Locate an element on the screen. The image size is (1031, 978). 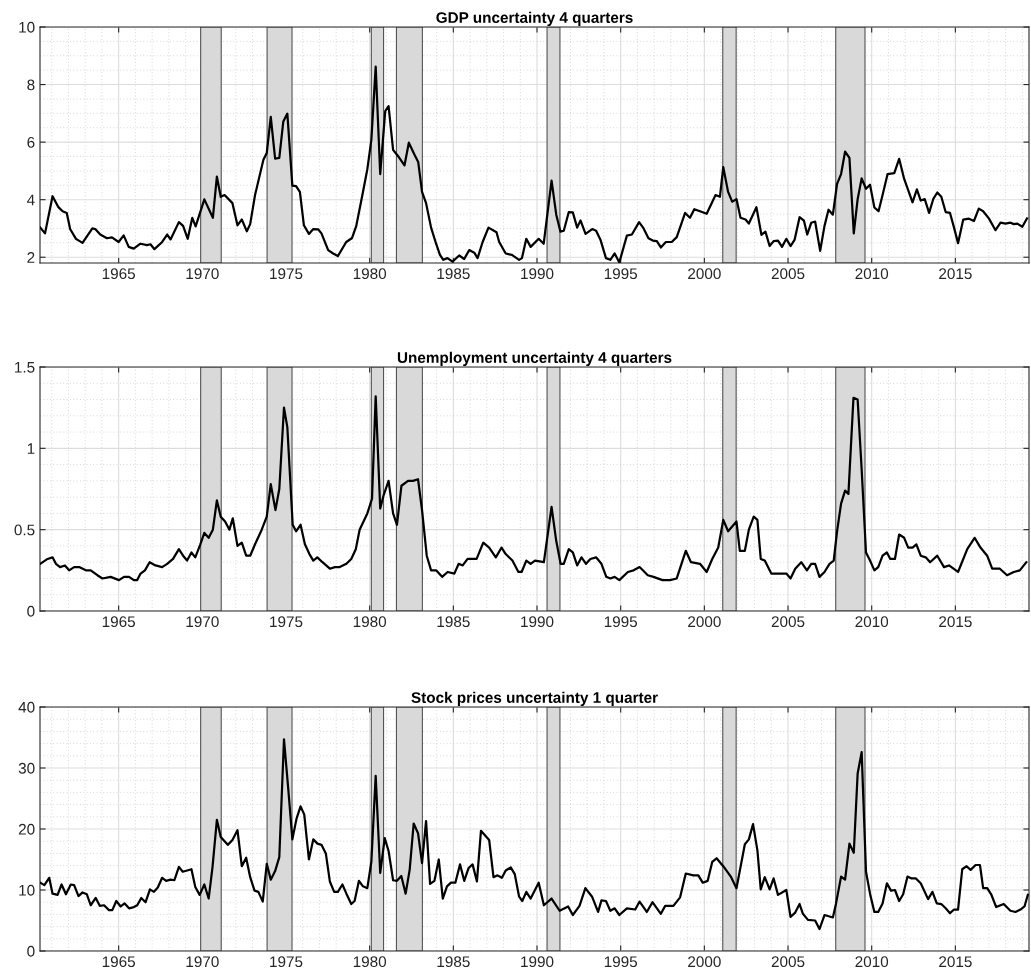
y-tick-label: 30 is located at coordinates (26, 768).